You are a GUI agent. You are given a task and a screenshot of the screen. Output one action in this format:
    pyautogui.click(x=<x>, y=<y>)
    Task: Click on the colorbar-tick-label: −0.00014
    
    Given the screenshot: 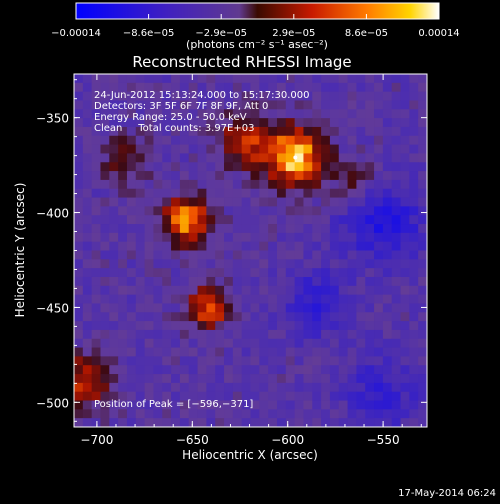 What is the action you would take?
    pyautogui.click(x=76, y=33)
    